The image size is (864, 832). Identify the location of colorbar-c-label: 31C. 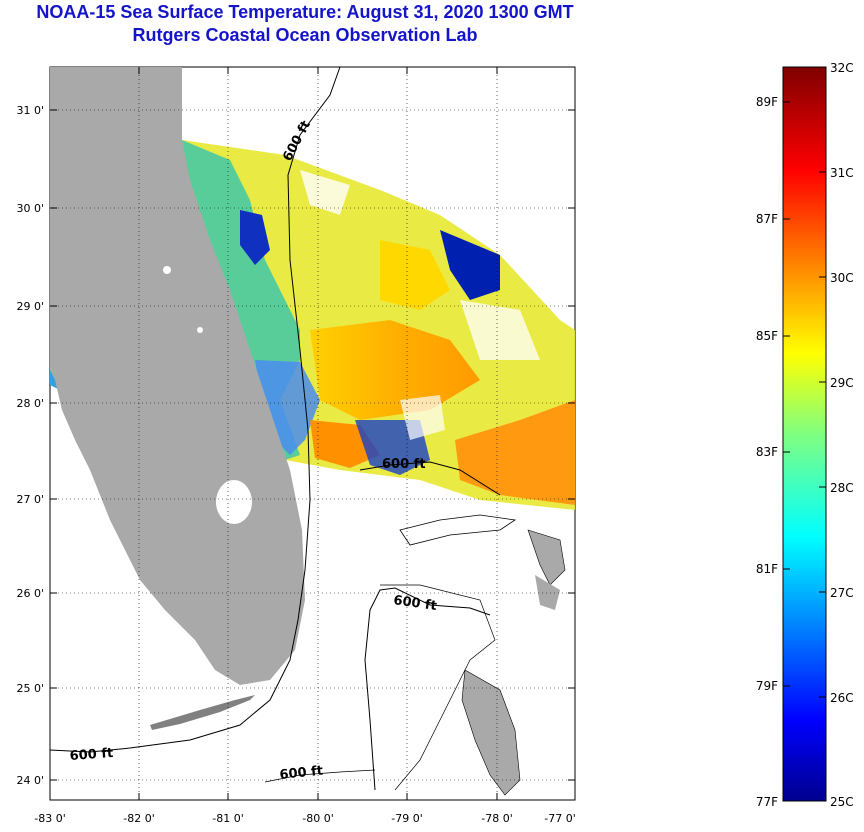
(842, 173).